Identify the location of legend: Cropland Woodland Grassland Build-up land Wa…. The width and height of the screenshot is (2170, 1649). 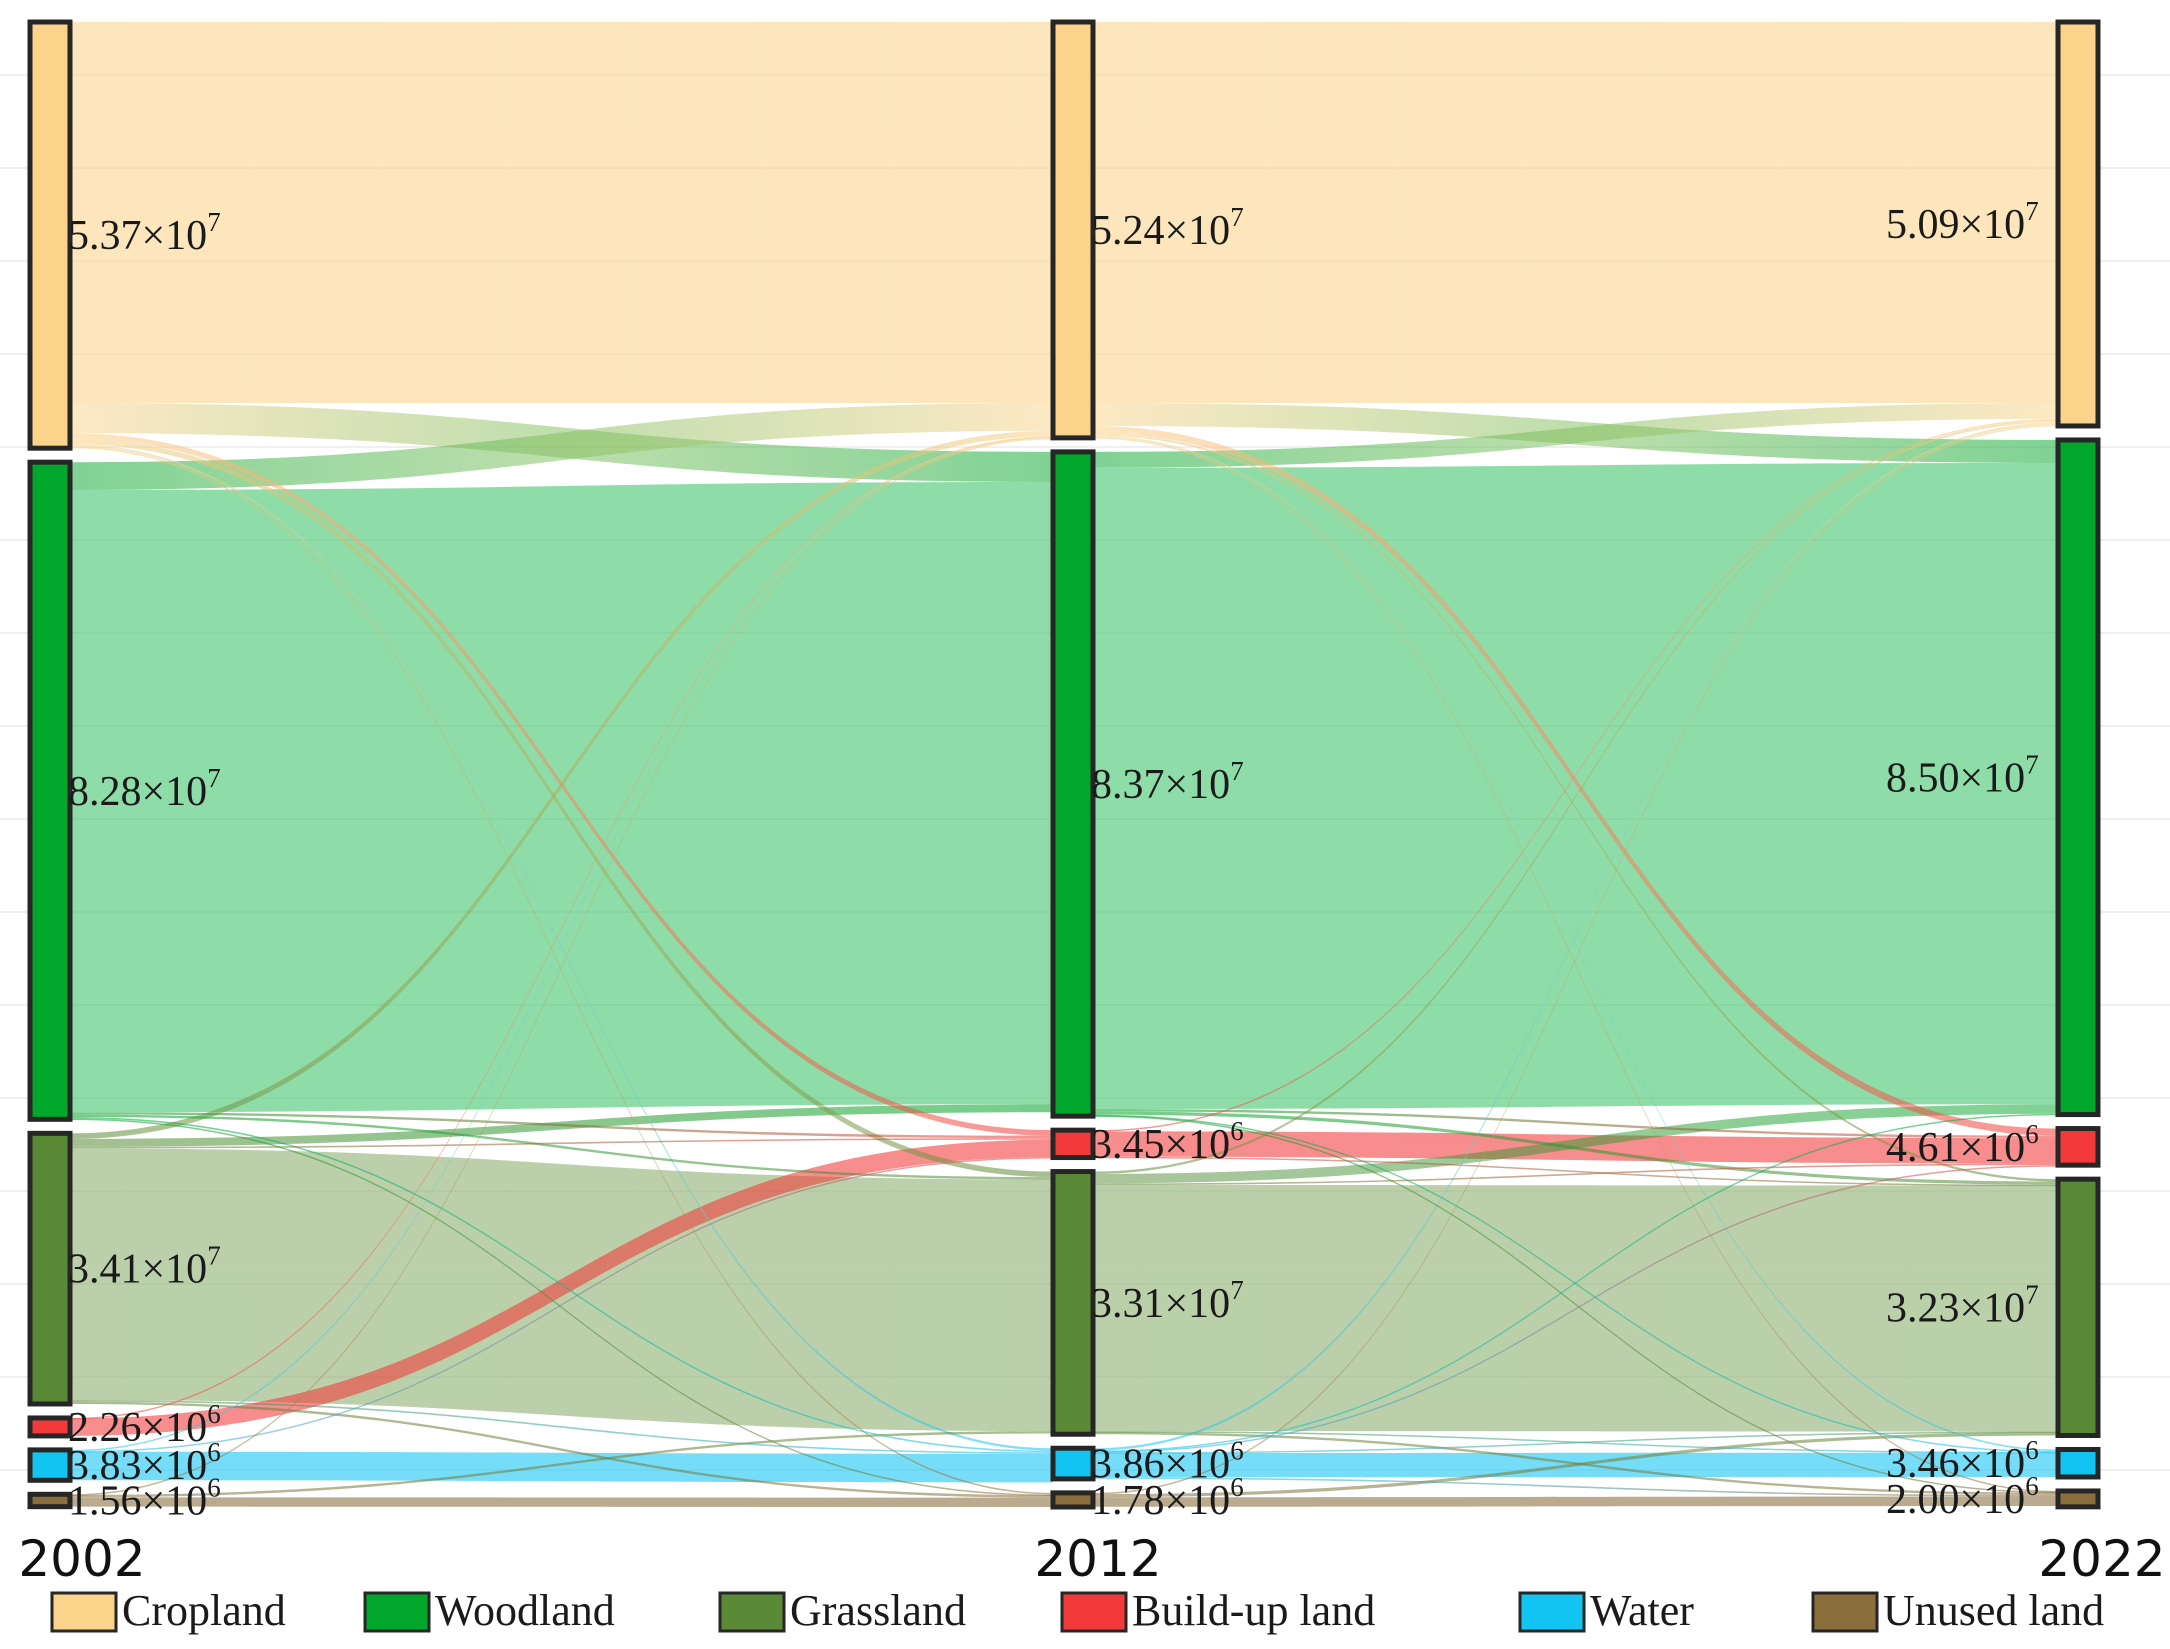
(1077, 1610).